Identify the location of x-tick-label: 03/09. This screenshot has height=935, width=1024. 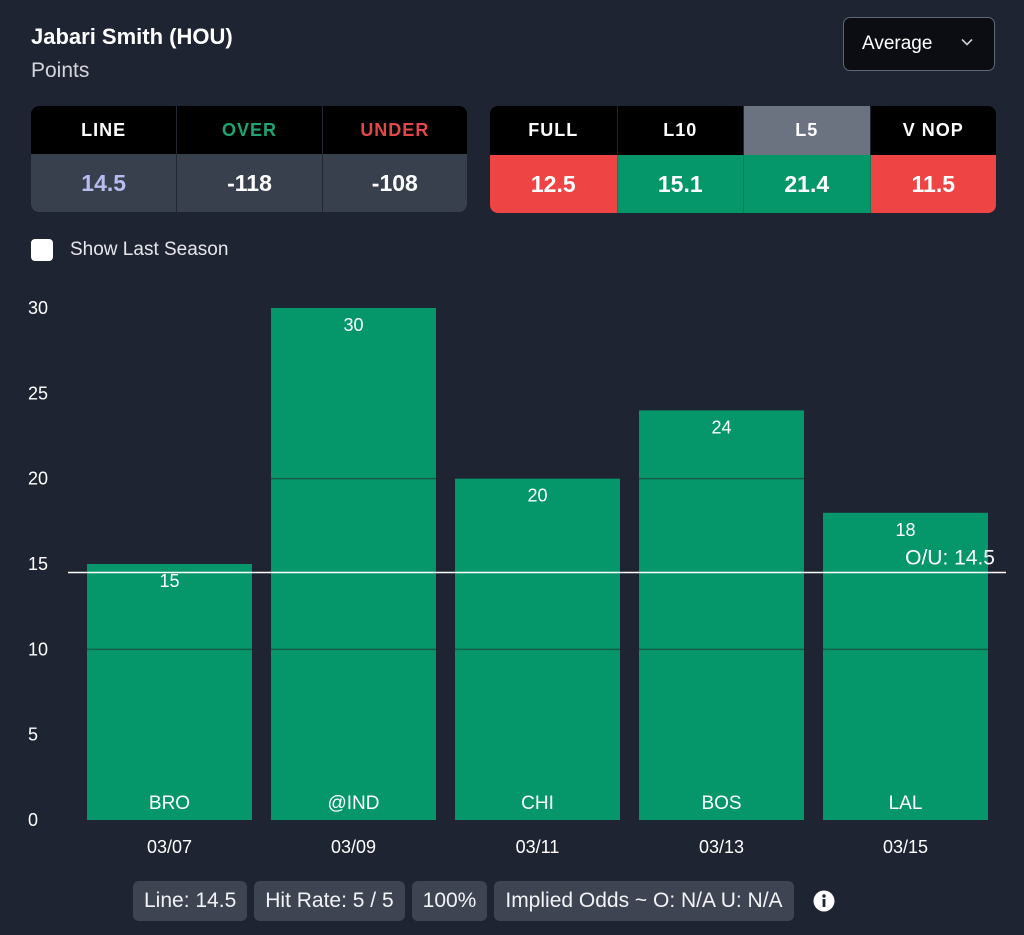
(353, 847).